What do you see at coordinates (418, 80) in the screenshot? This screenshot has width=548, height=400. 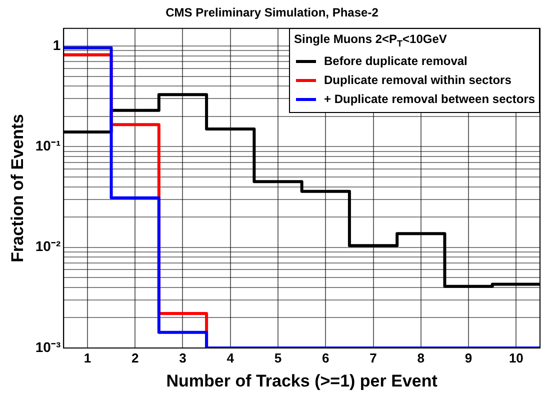 I see `legend-label: Duplicate removal within sectors` at bounding box center [418, 80].